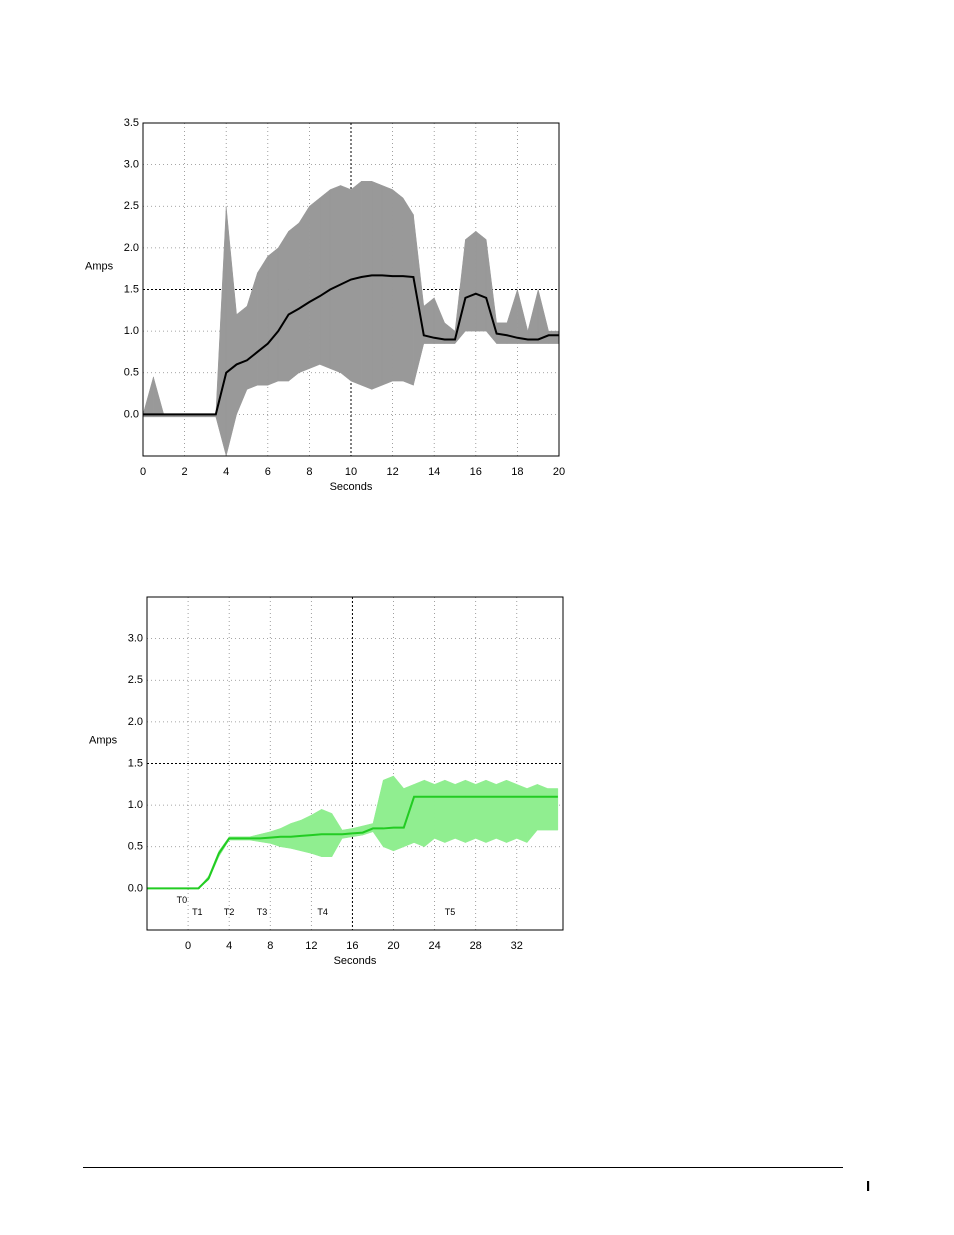  Describe the element at coordinates (197, 912) in the screenshot. I see `annotation: T1` at that location.